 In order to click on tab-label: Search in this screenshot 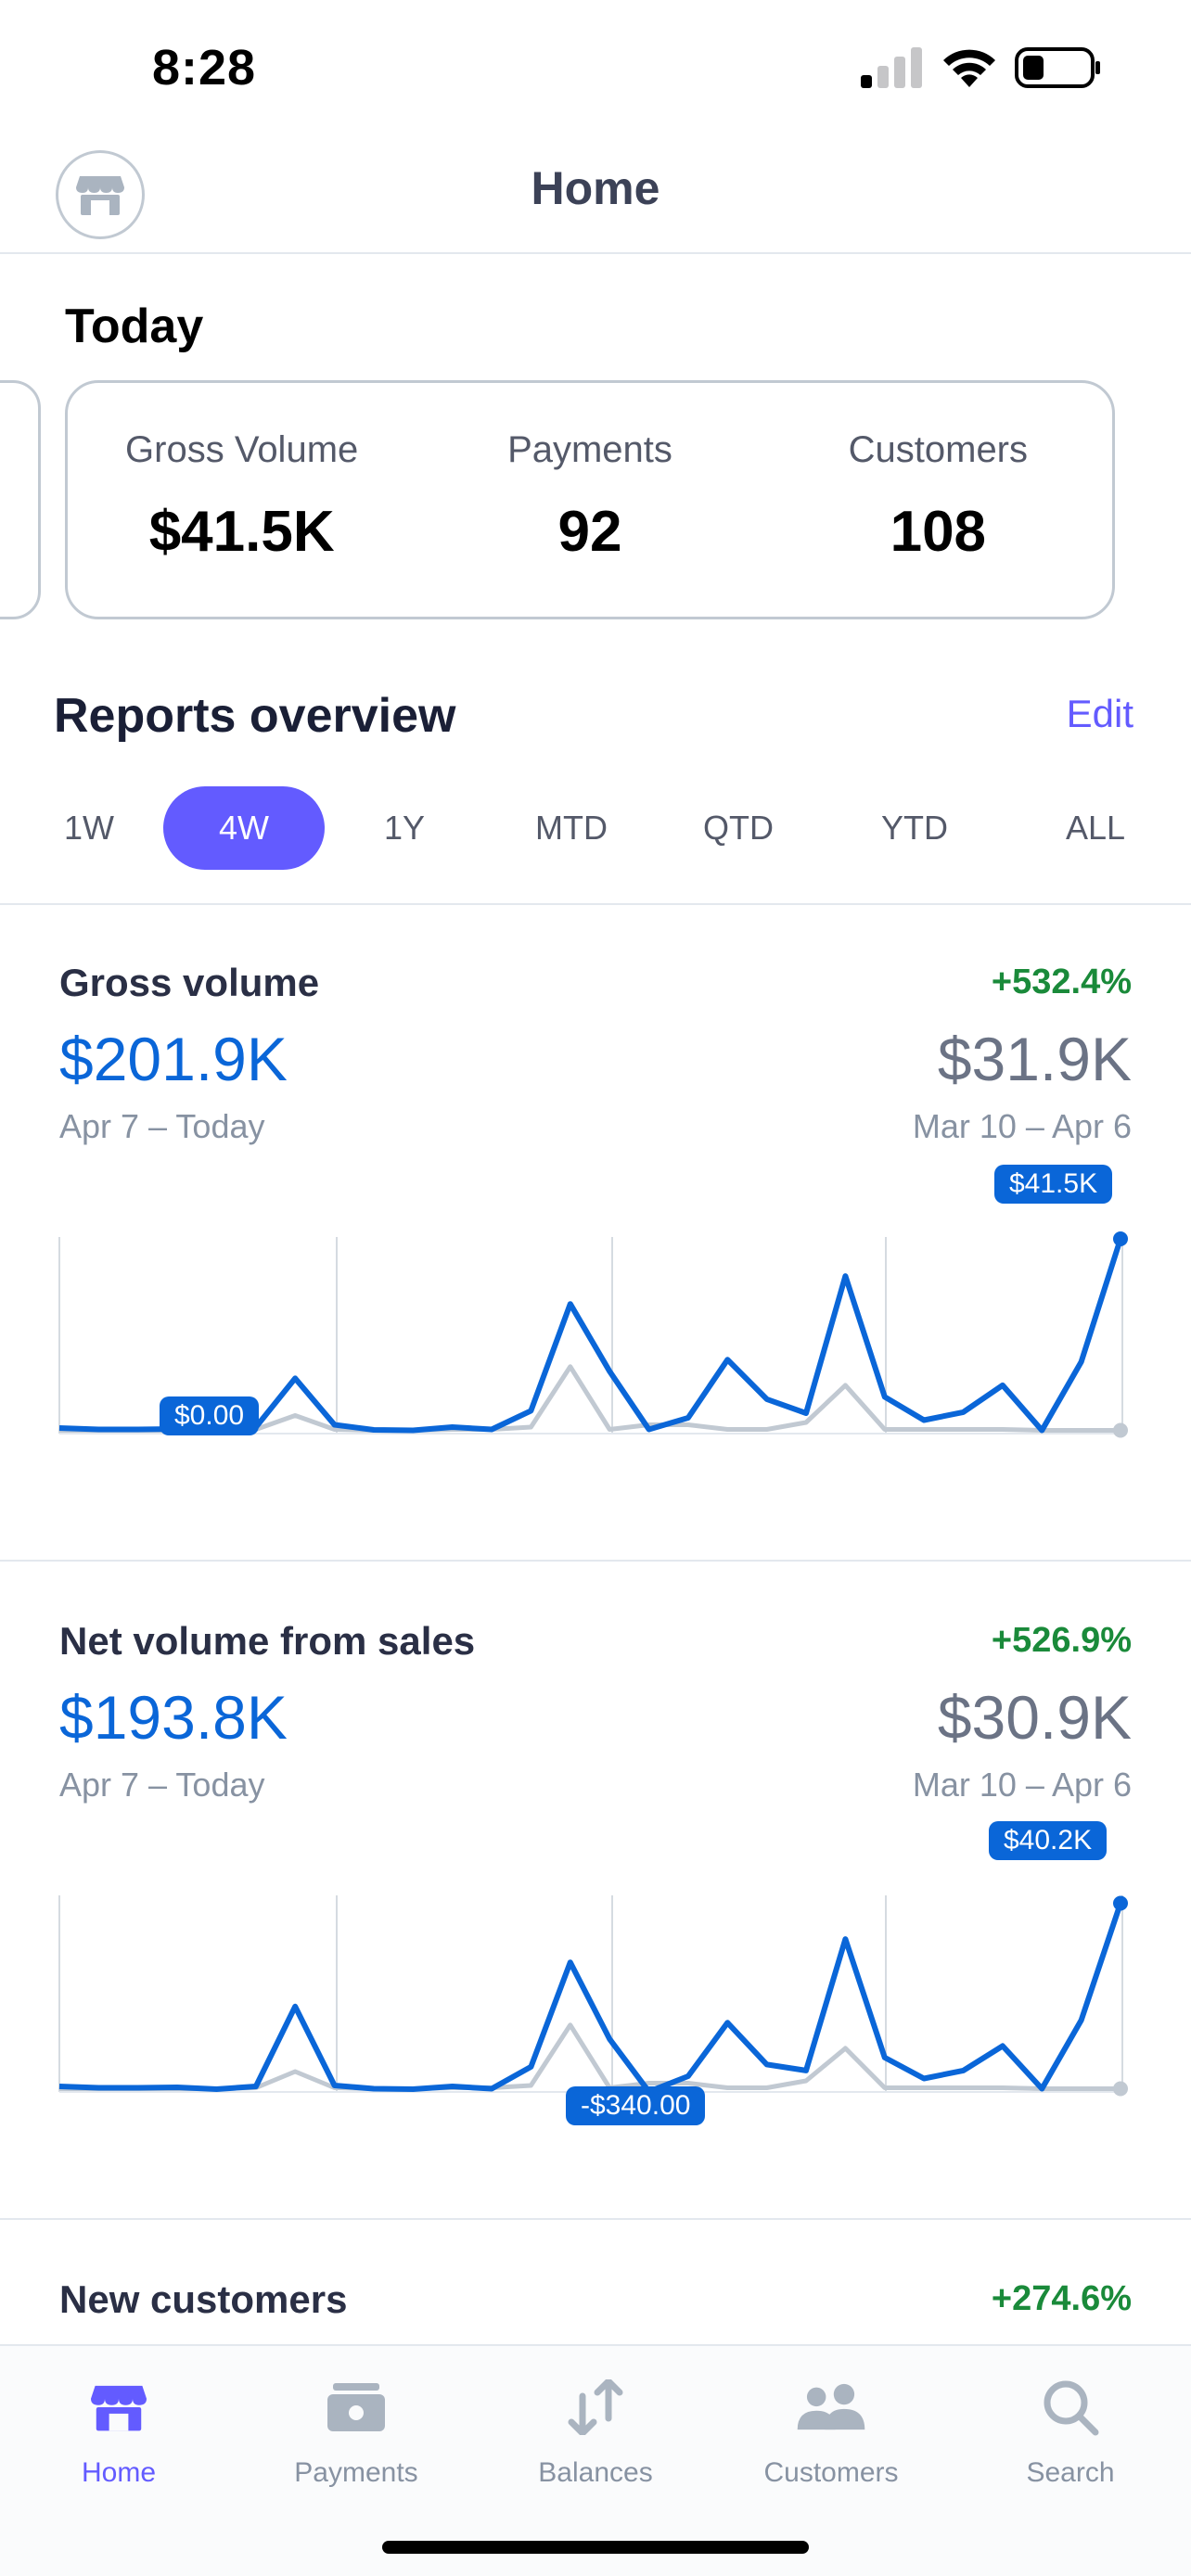, I will do `click(1070, 2473)`.